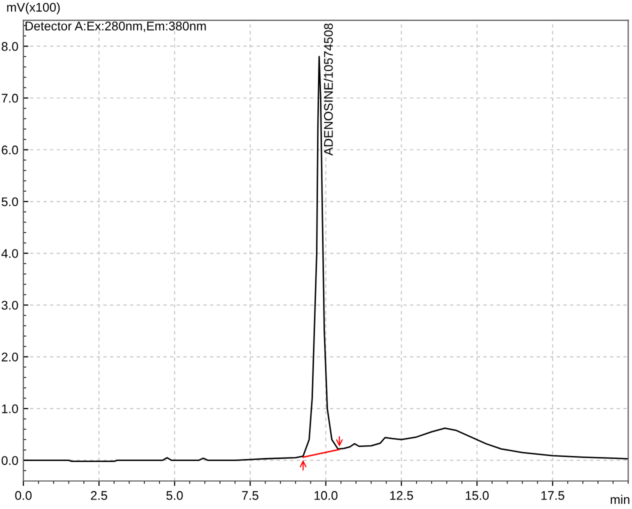 This screenshot has width=632, height=509. I want to click on y-axis-title: mV(x100), so click(33, 8).